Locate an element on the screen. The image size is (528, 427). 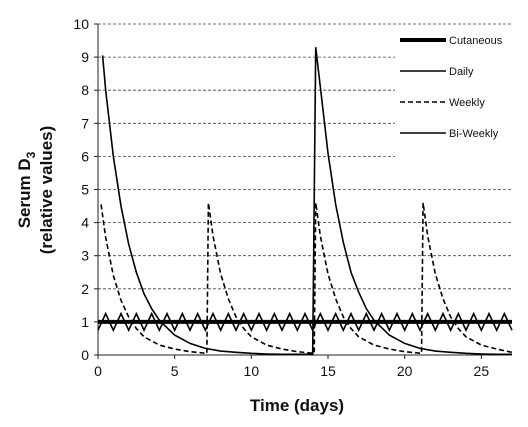
y-tick-label-4: 4 is located at coordinates (85, 223).